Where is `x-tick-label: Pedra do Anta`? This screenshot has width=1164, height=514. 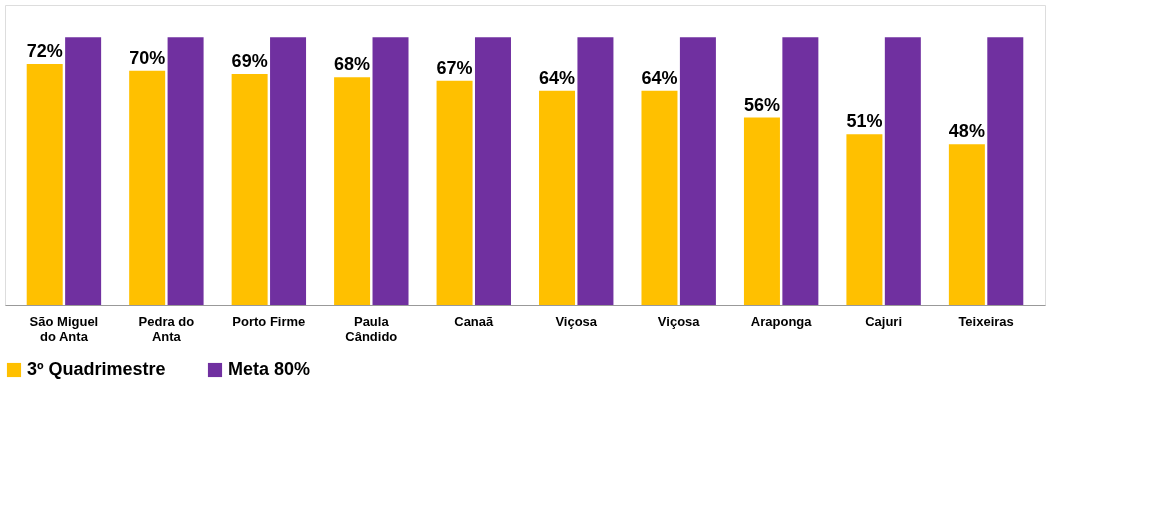 x-tick-label: Pedra do Anta is located at coordinates (166, 328).